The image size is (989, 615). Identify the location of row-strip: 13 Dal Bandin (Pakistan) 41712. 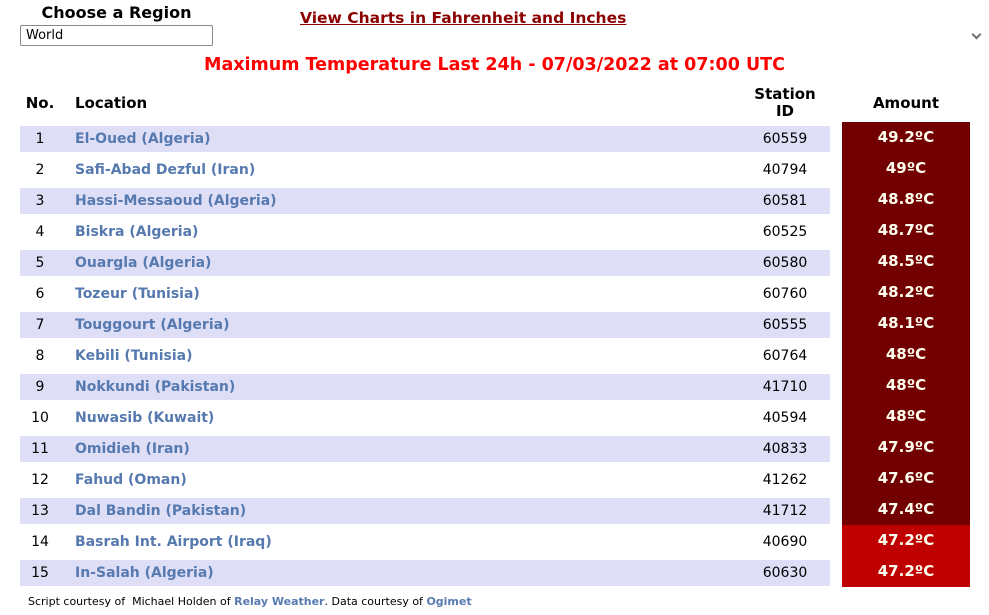
(425, 511).